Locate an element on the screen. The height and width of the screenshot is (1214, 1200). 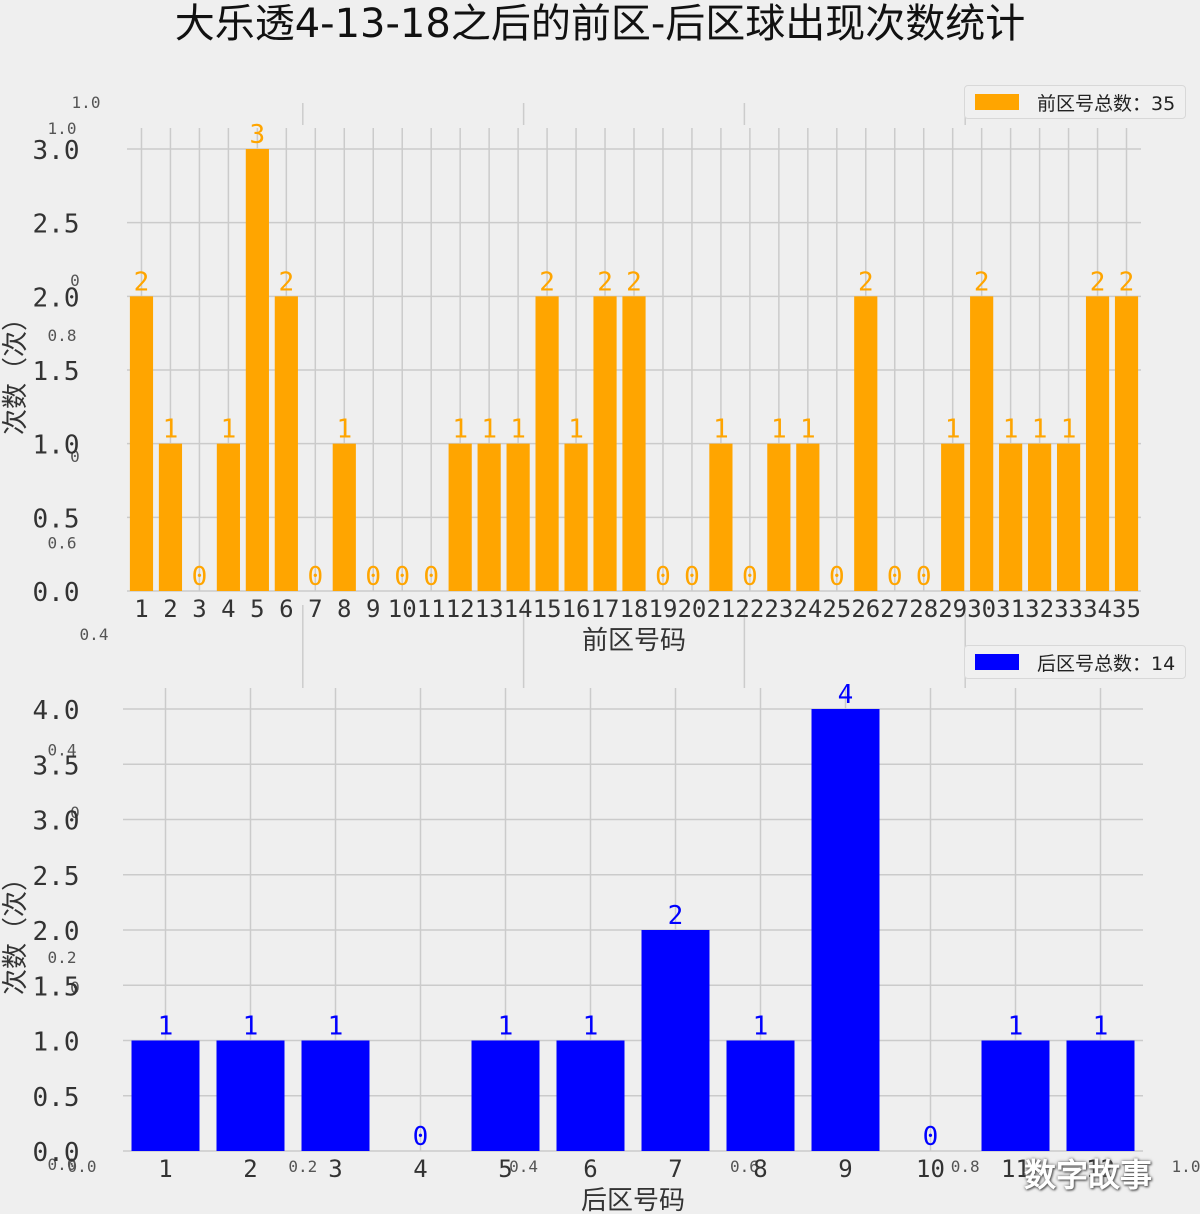
data-label-22: 0 is located at coordinates (750, 577).